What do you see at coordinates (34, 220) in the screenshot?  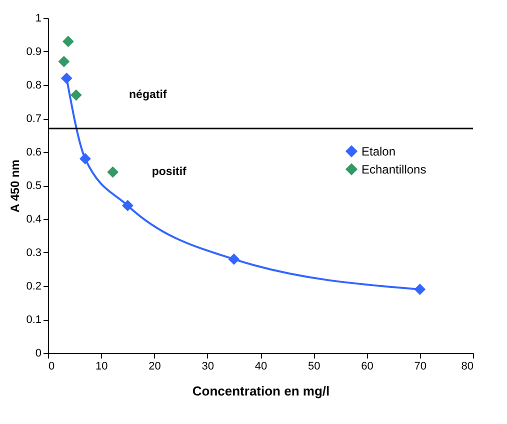 I see `y-tick-label: 0.4` at bounding box center [34, 220].